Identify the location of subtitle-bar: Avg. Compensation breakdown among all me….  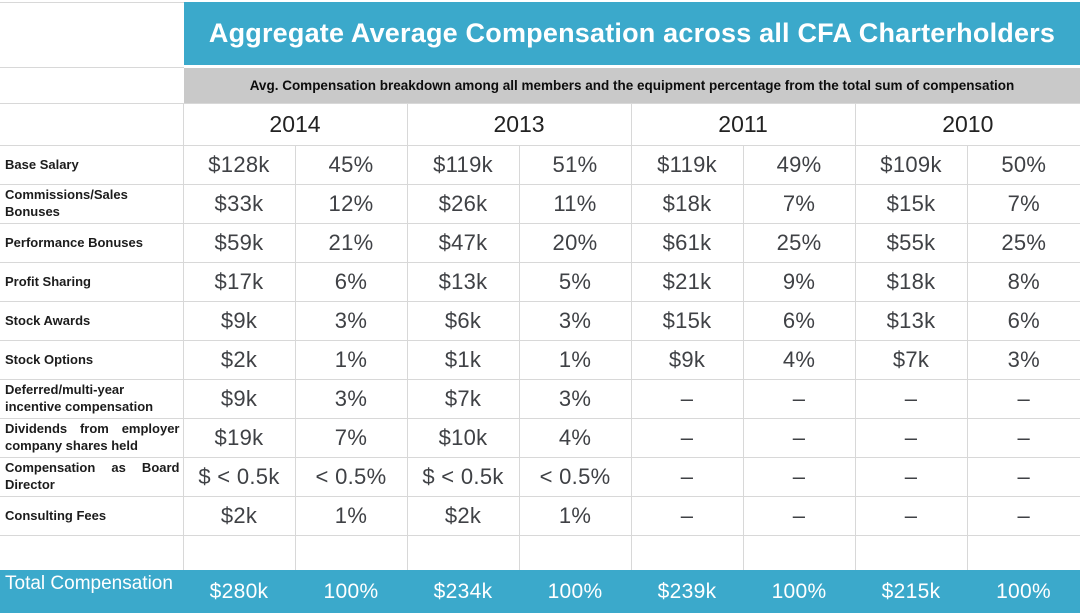
(632, 85).